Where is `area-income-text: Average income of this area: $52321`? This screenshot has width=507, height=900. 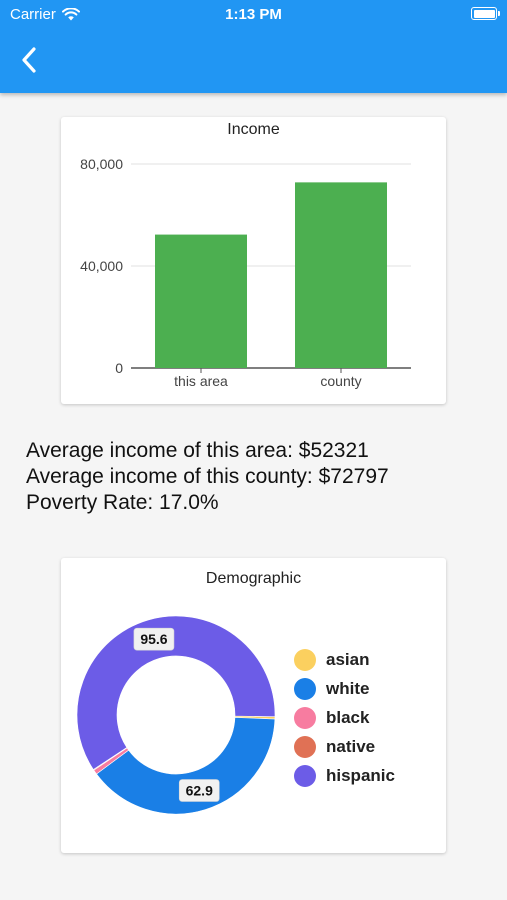
area-income-text: Average income of this area: $52321 is located at coordinates (197, 450).